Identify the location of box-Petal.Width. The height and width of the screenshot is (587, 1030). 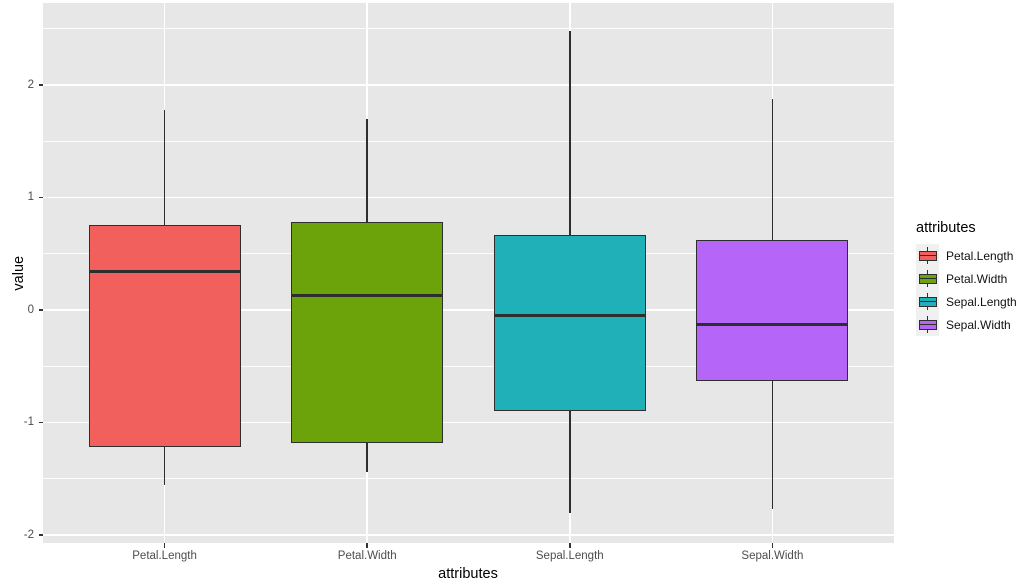
(367, 332).